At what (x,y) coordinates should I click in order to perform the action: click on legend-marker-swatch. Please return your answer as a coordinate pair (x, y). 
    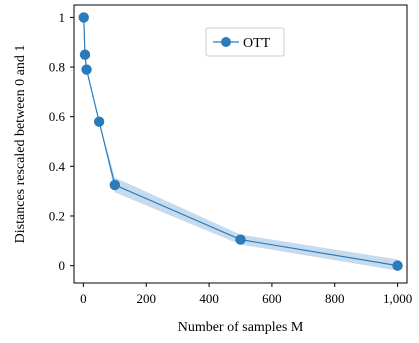
    Looking at the image, I should click on (226, 42).